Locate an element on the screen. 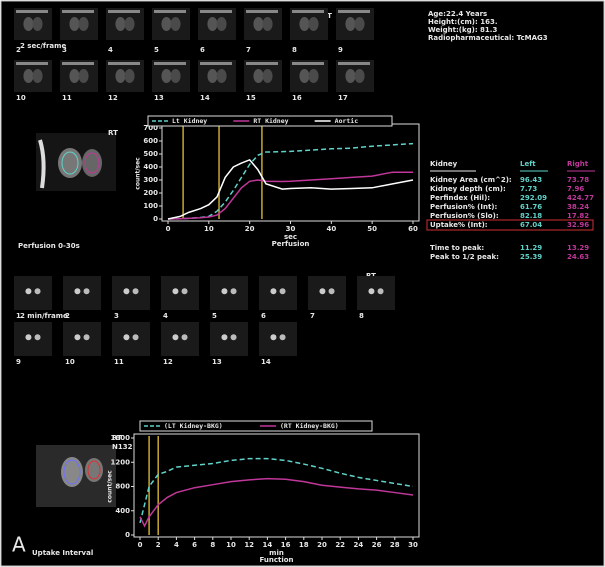  x-tick-label: 24 is located at coordinates (359, 545).